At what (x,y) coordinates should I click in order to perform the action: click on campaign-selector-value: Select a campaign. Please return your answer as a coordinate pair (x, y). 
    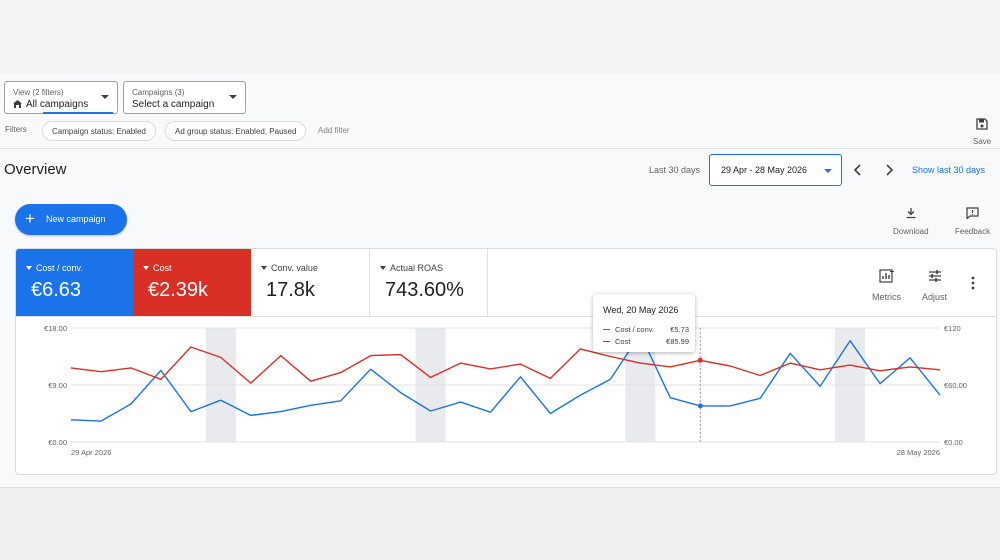
    Looking at the image, I should click on (173, 104).